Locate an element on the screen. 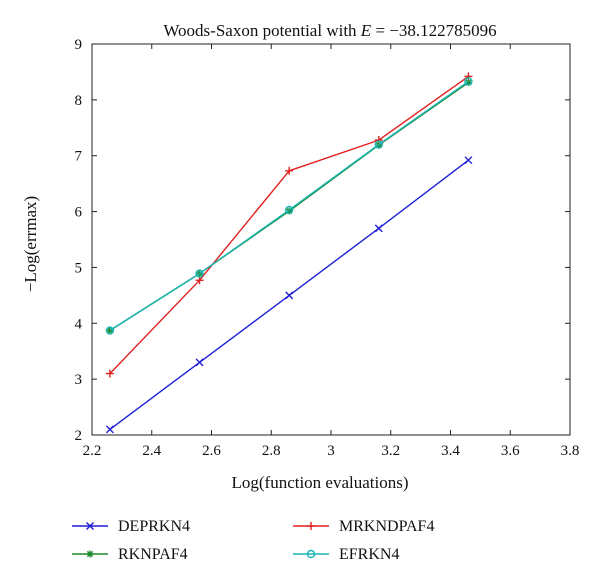 This screenshot has height=581, width=600. y-tick-label: 6 is located at coordinates (79, 213).